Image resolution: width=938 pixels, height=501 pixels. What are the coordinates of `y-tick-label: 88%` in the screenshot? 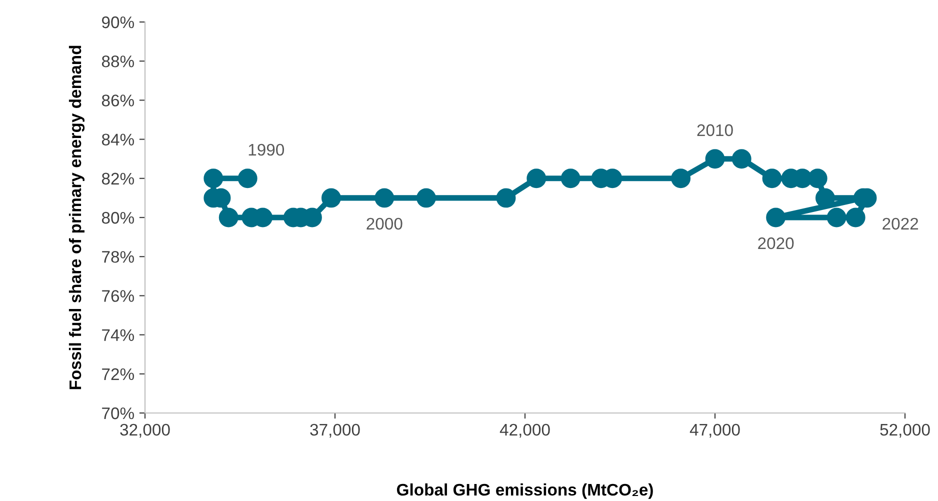 It's located at (118, 62).